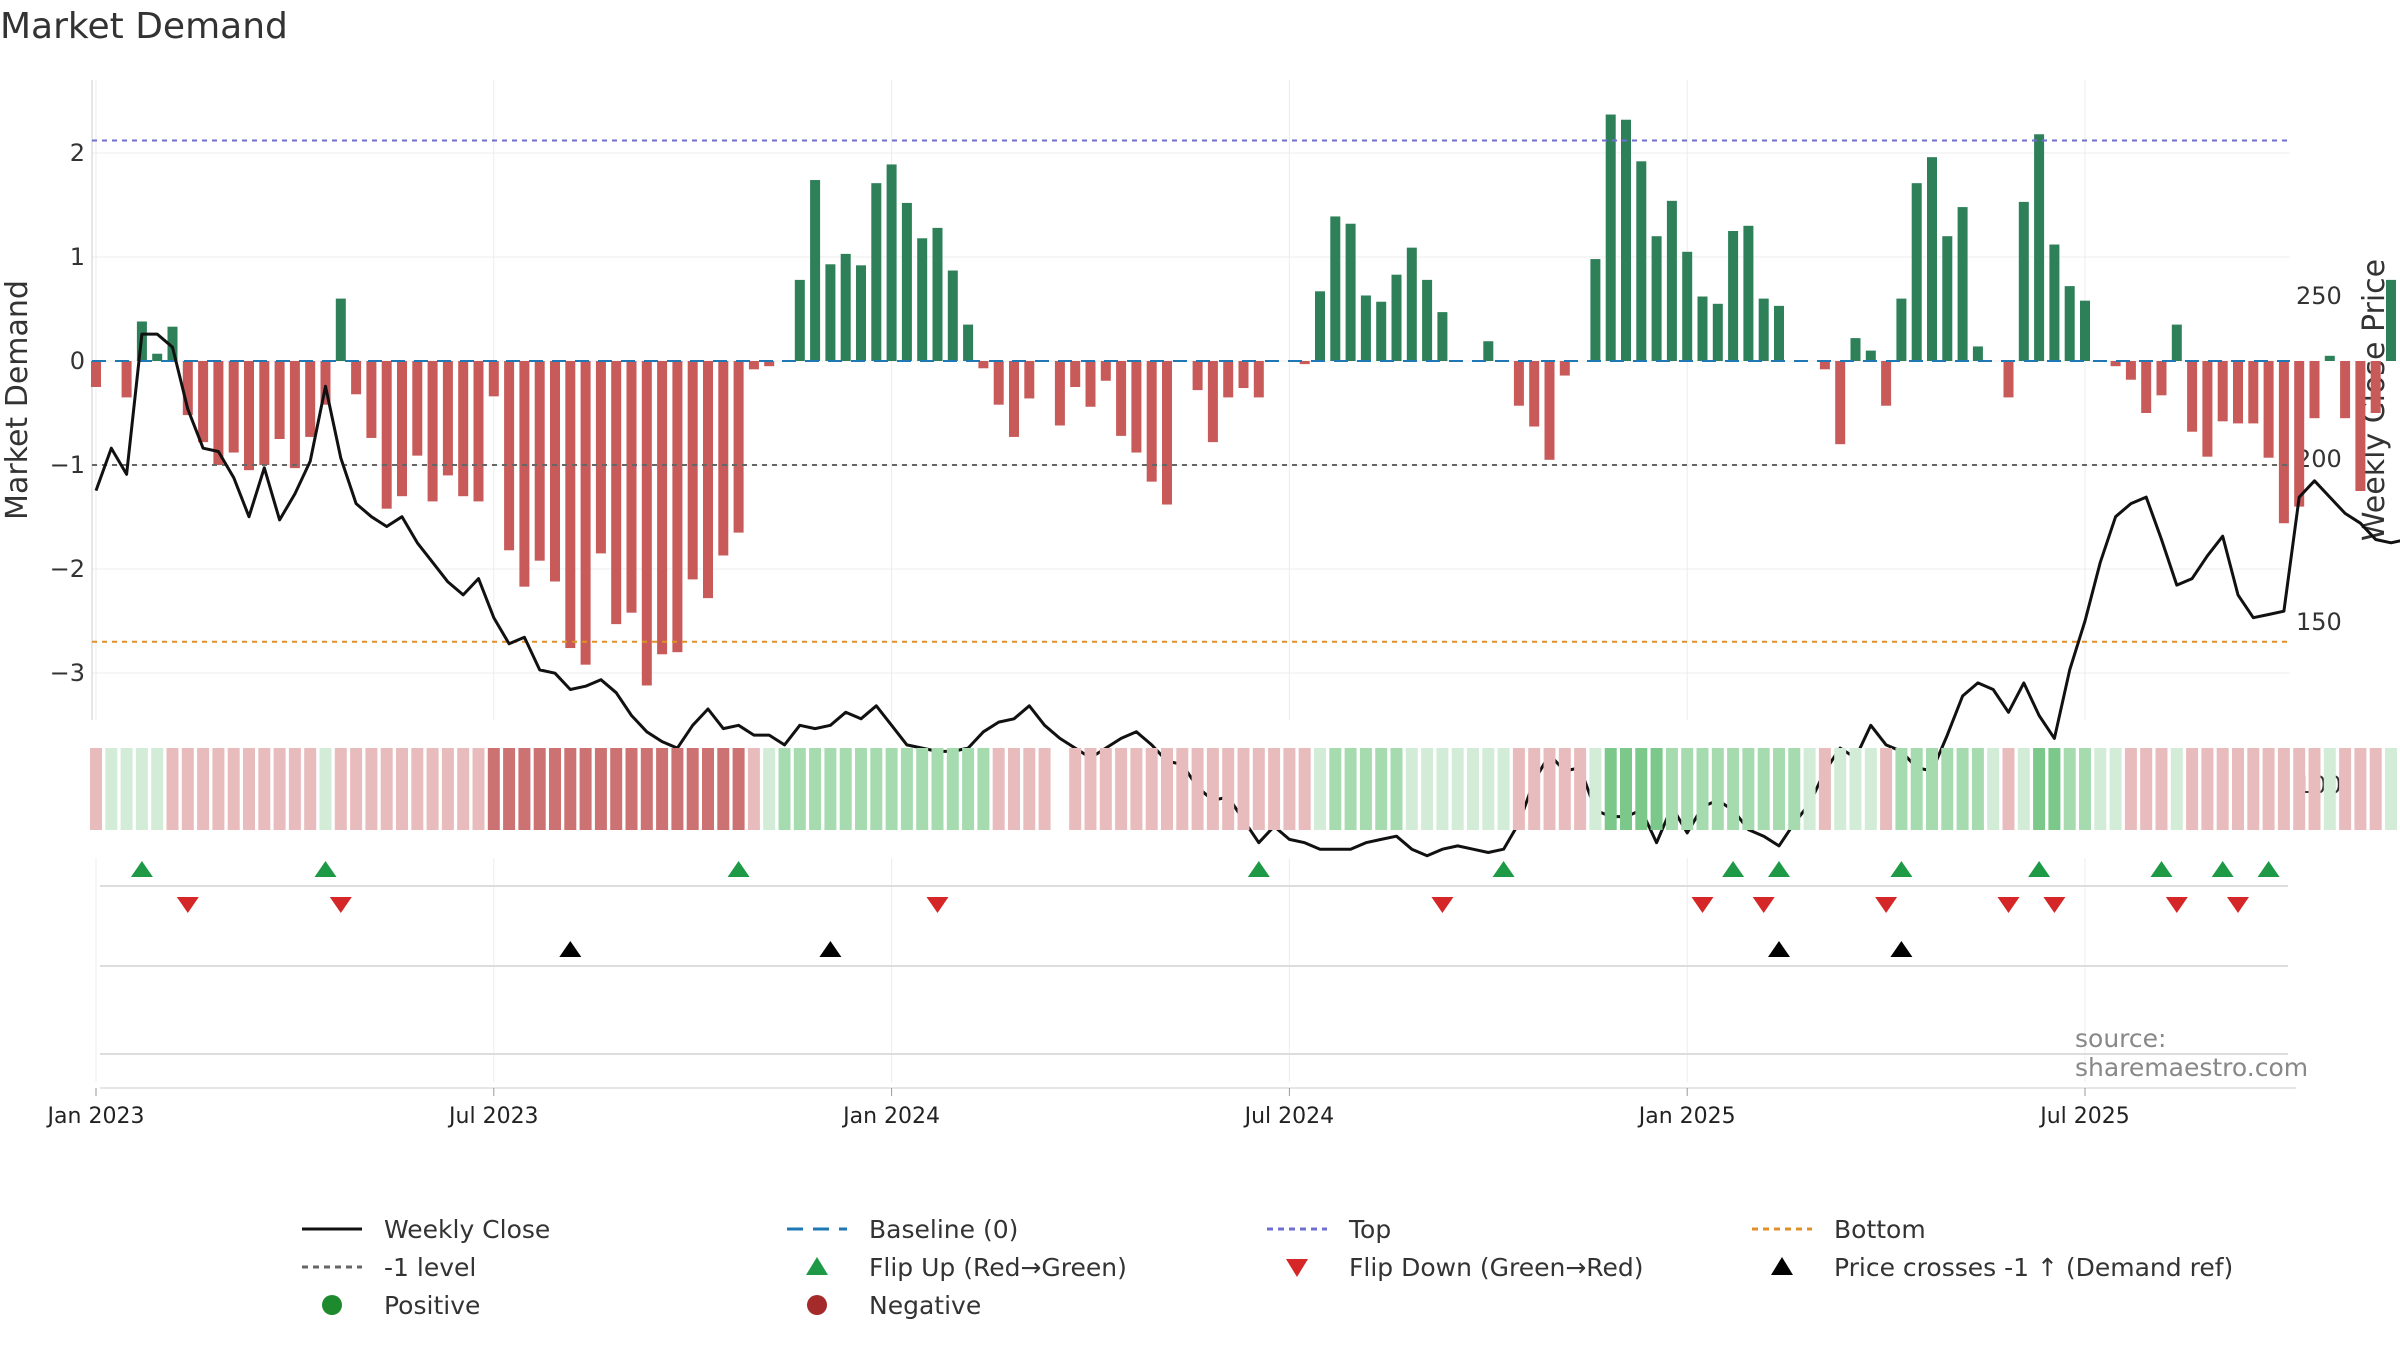 The image size is (2400, 1350). I want to click on legend-bottom: Bottom, so click(1838, 1229).